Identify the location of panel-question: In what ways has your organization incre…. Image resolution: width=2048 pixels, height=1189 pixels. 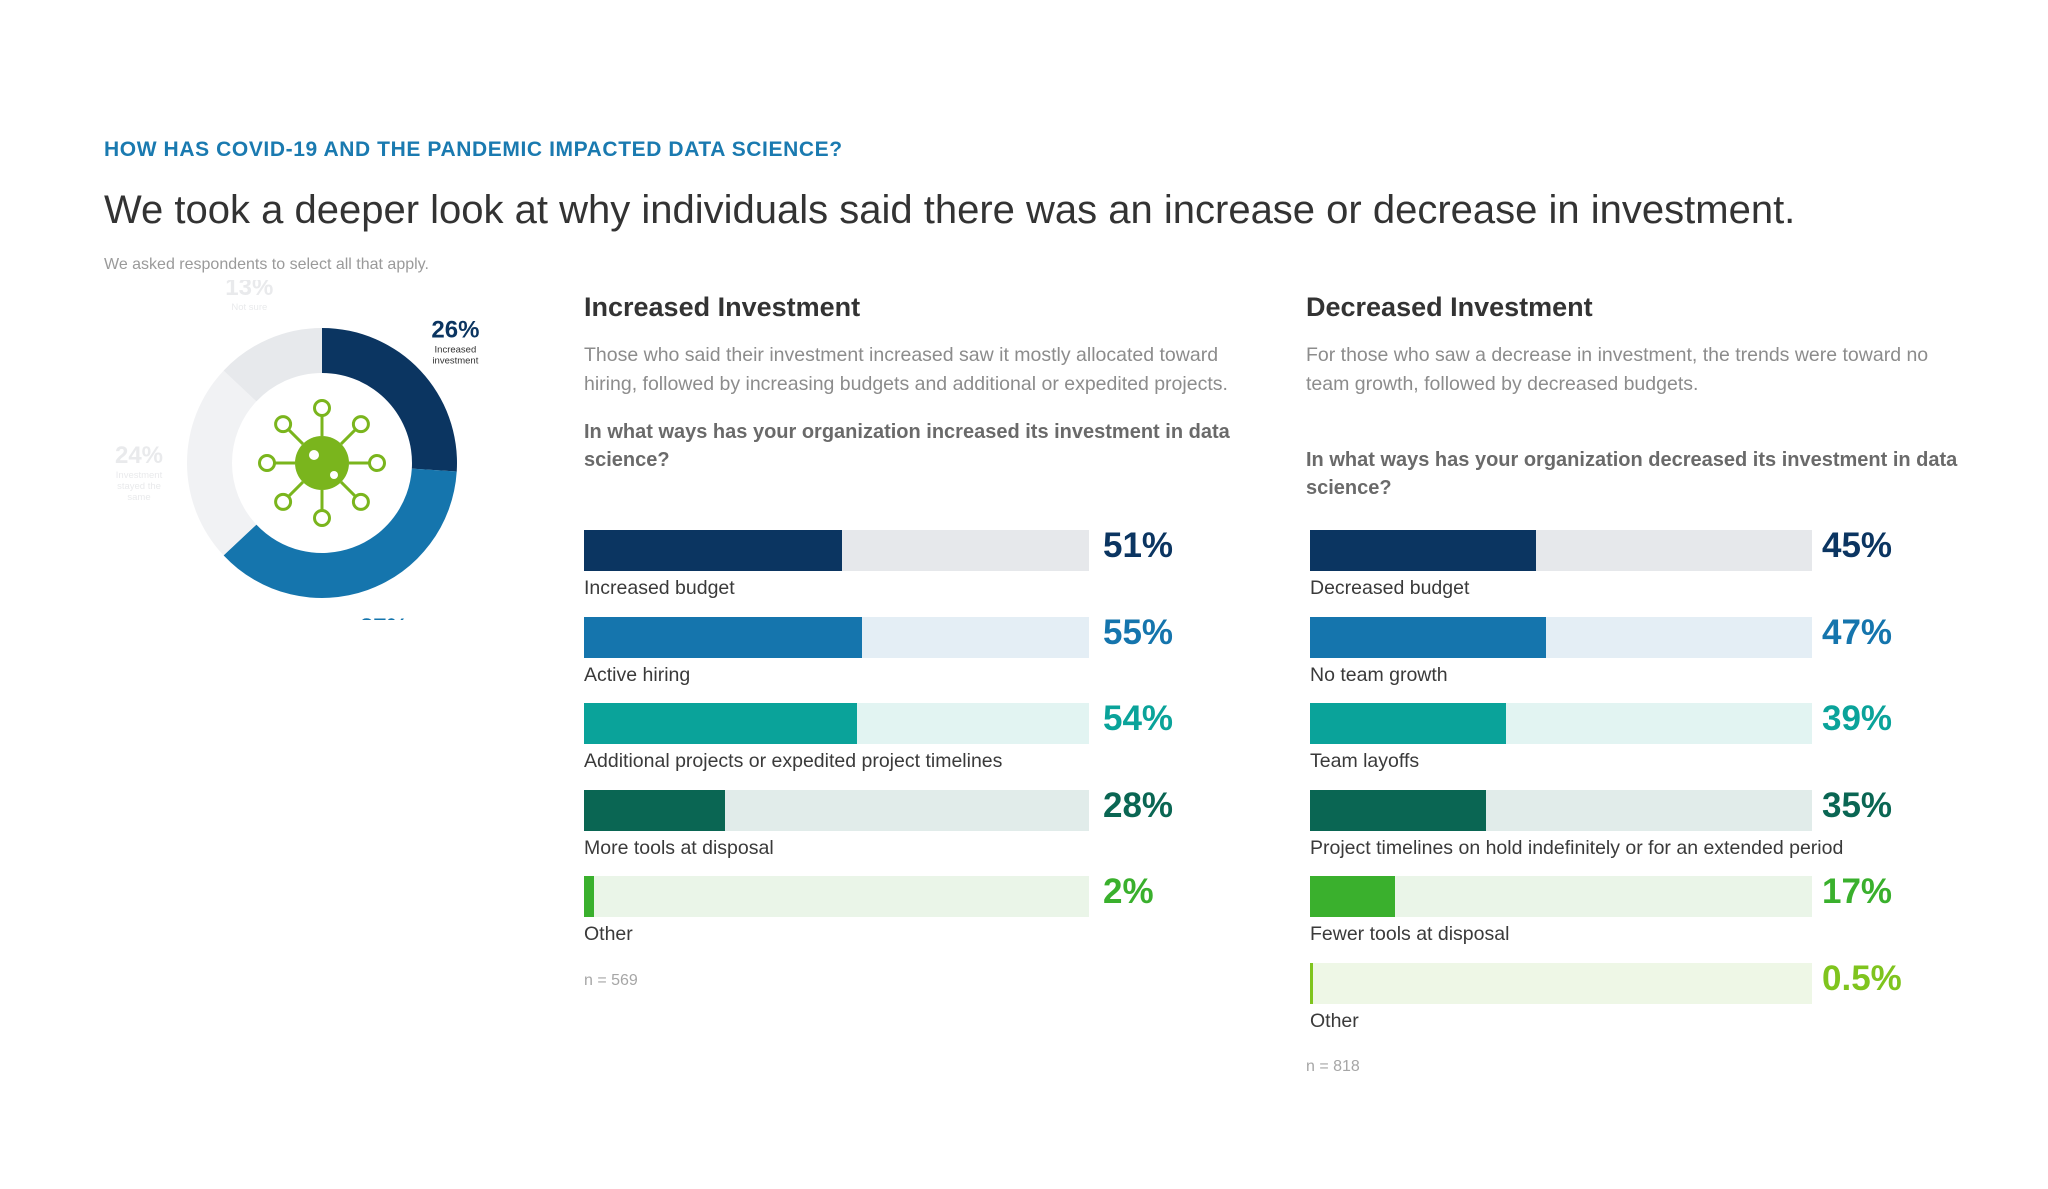
(907, 446).